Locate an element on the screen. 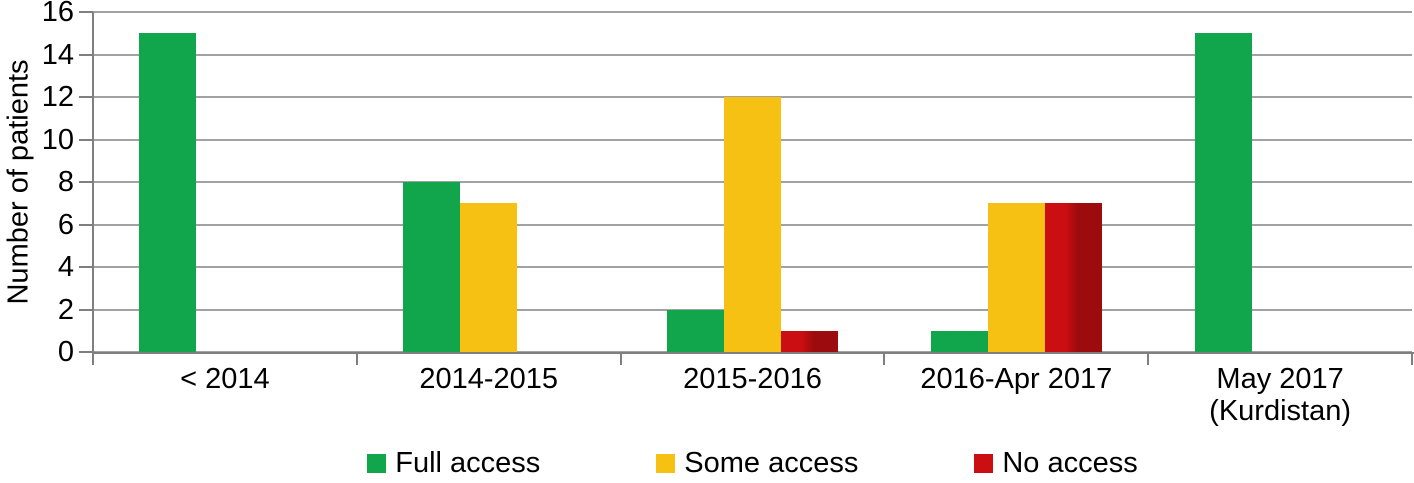 This screenshot has height=483, width=1414. y-axis-line is located at coordinates (93, 187).